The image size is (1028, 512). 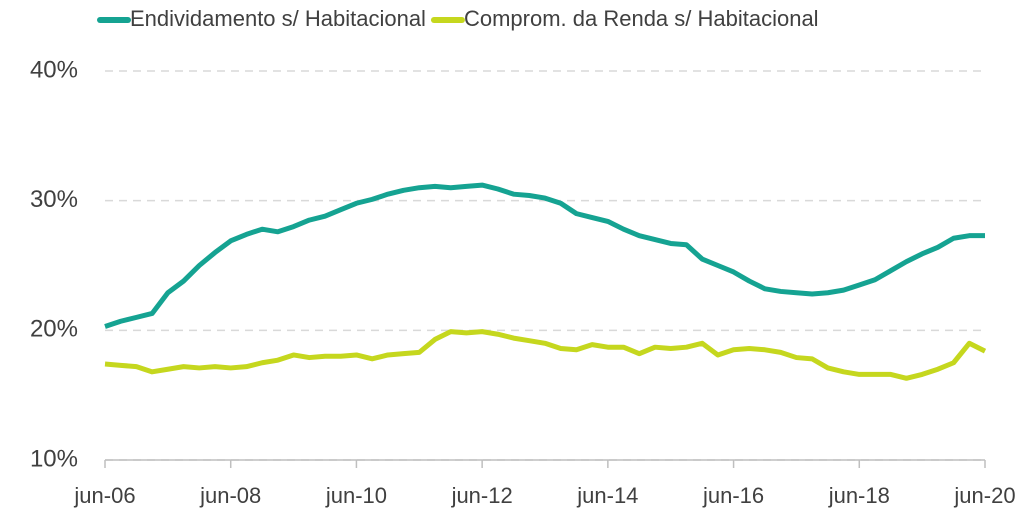 What do you see at coordinates (54, 199) in the screenshot?
I see `y-tick-label: 30%` at bounding box center [54, 199].